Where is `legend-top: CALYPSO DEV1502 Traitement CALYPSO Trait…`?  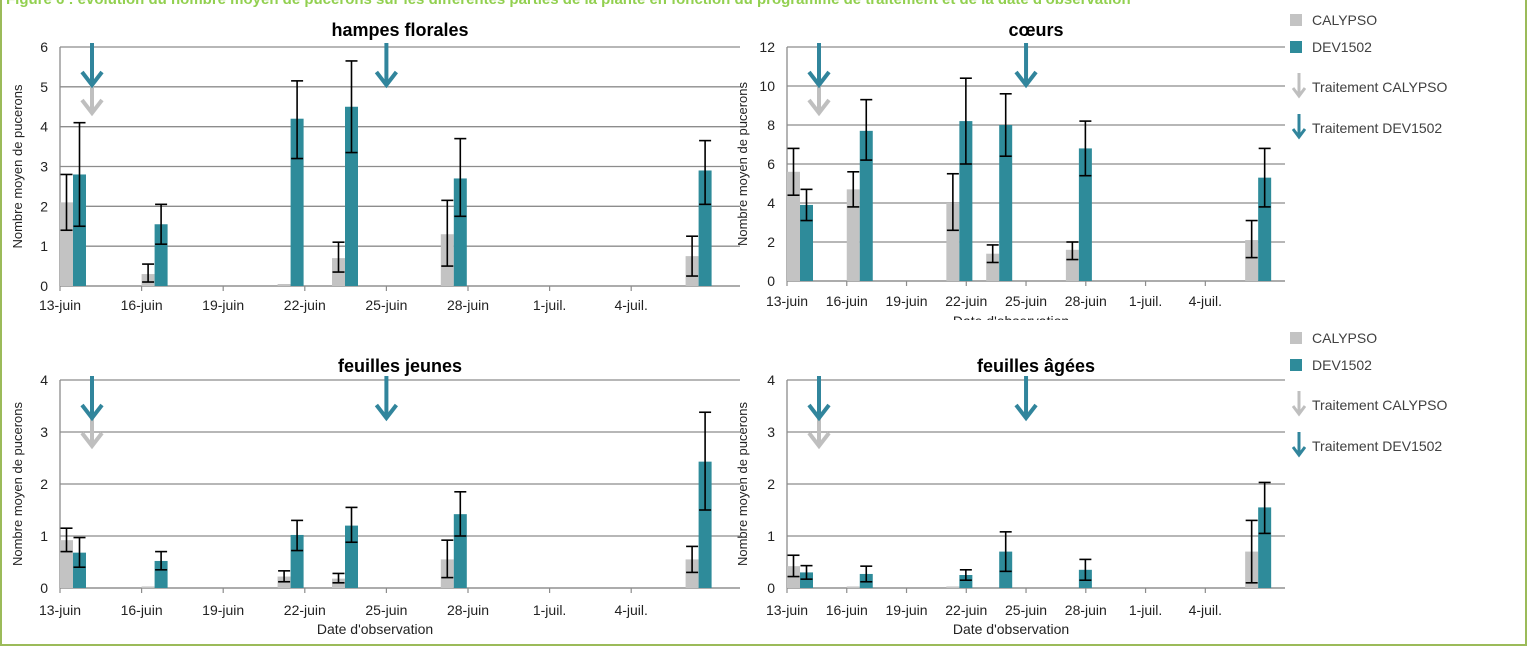 legend-top: CALYPSO DEV1502 Traitement CALYPSO Trait… is located at coordinates (1405, 77).